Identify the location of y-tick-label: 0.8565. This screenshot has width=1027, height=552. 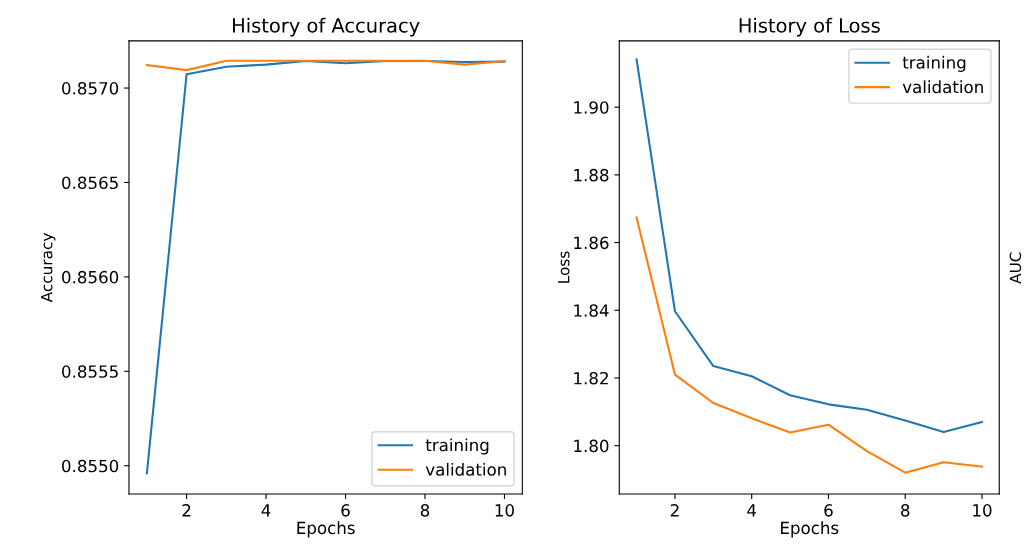
(90, 183).